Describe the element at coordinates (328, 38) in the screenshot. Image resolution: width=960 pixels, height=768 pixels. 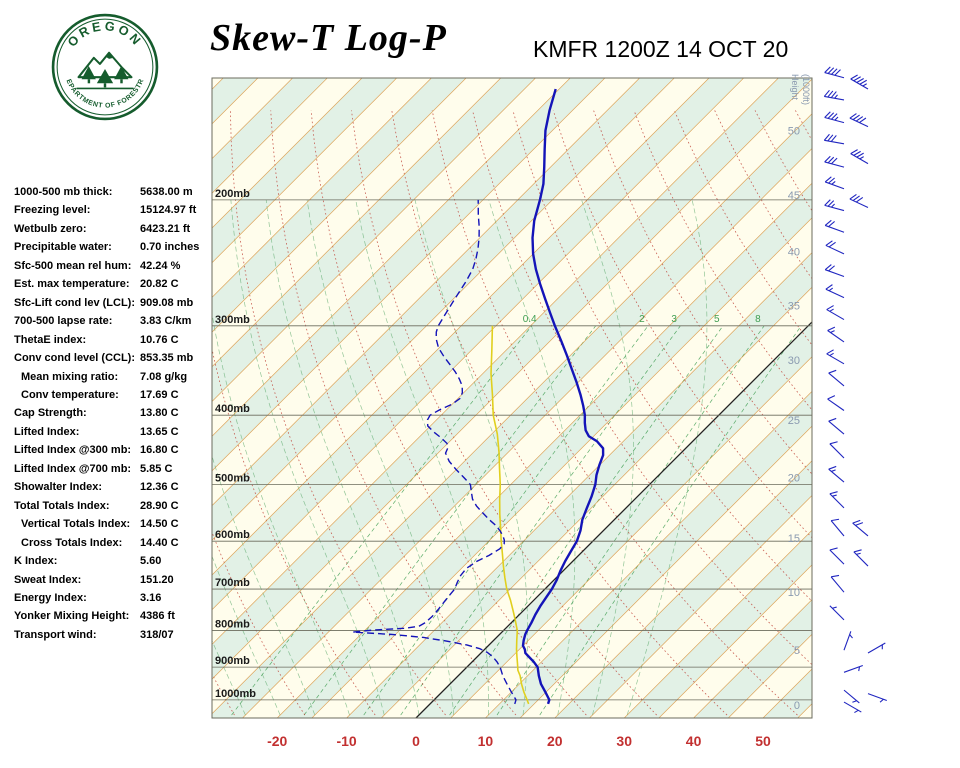
I see `chart-title: Skew-T Log-P` at that location.